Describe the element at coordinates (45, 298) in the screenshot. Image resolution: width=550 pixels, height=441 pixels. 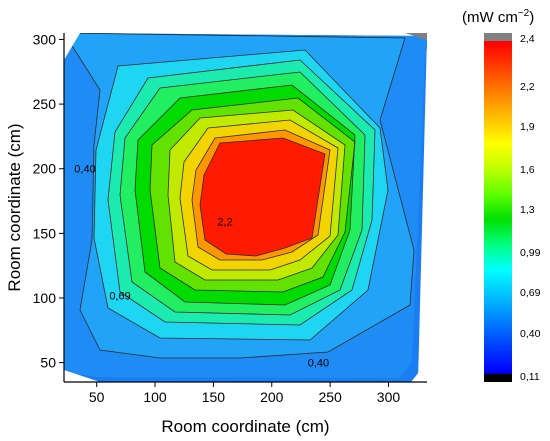
I see `y-tick-label-1: 100` at that location.